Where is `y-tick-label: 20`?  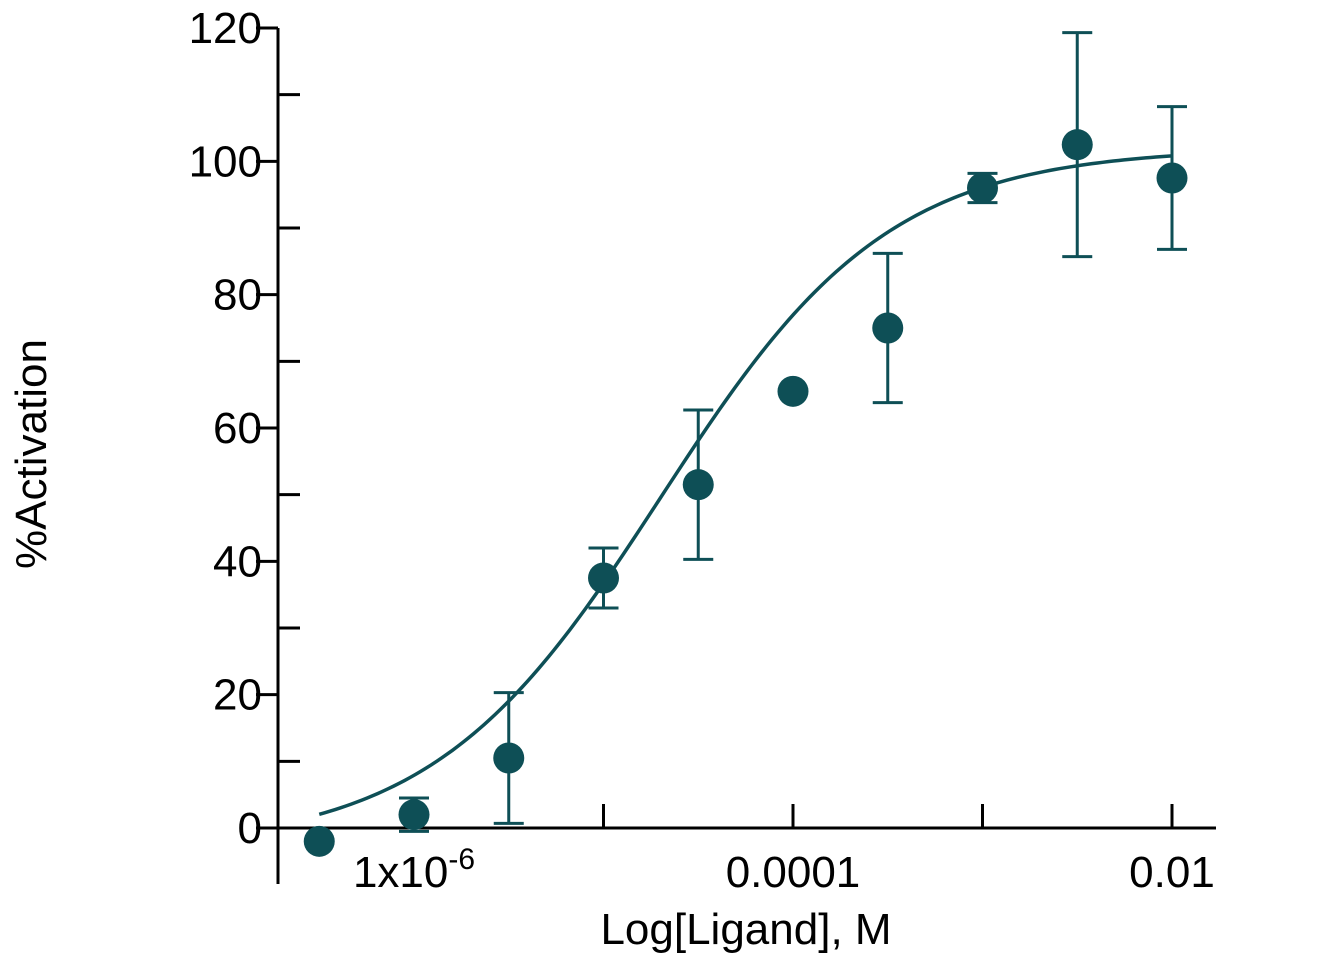
y-tick-label: 20 is located at coordinates (237, 695).